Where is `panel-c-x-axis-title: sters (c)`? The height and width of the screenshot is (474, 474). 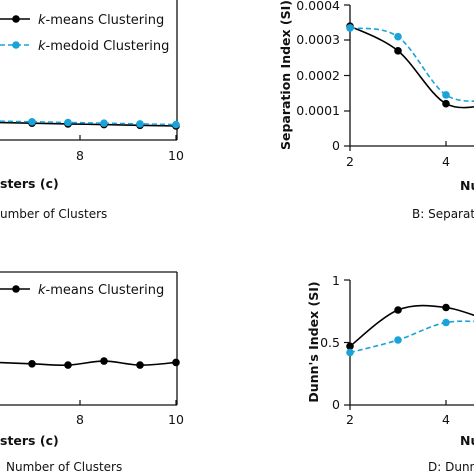 panel-c-x-axis-title: sters (c) is located at coordinates (29, 440).